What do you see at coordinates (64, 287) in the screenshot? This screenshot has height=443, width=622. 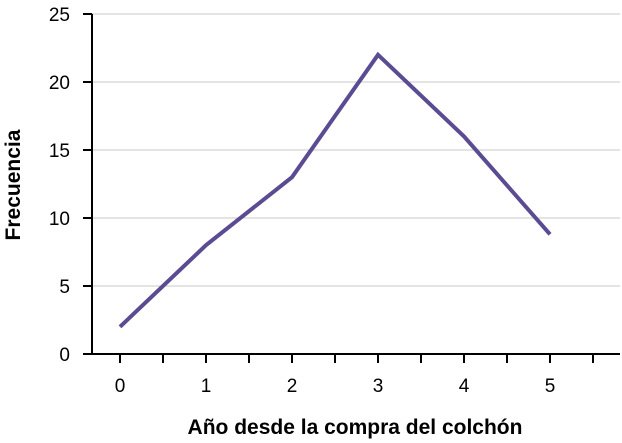 I see `y-tick-label: 5` at bounding box center [64, 287].